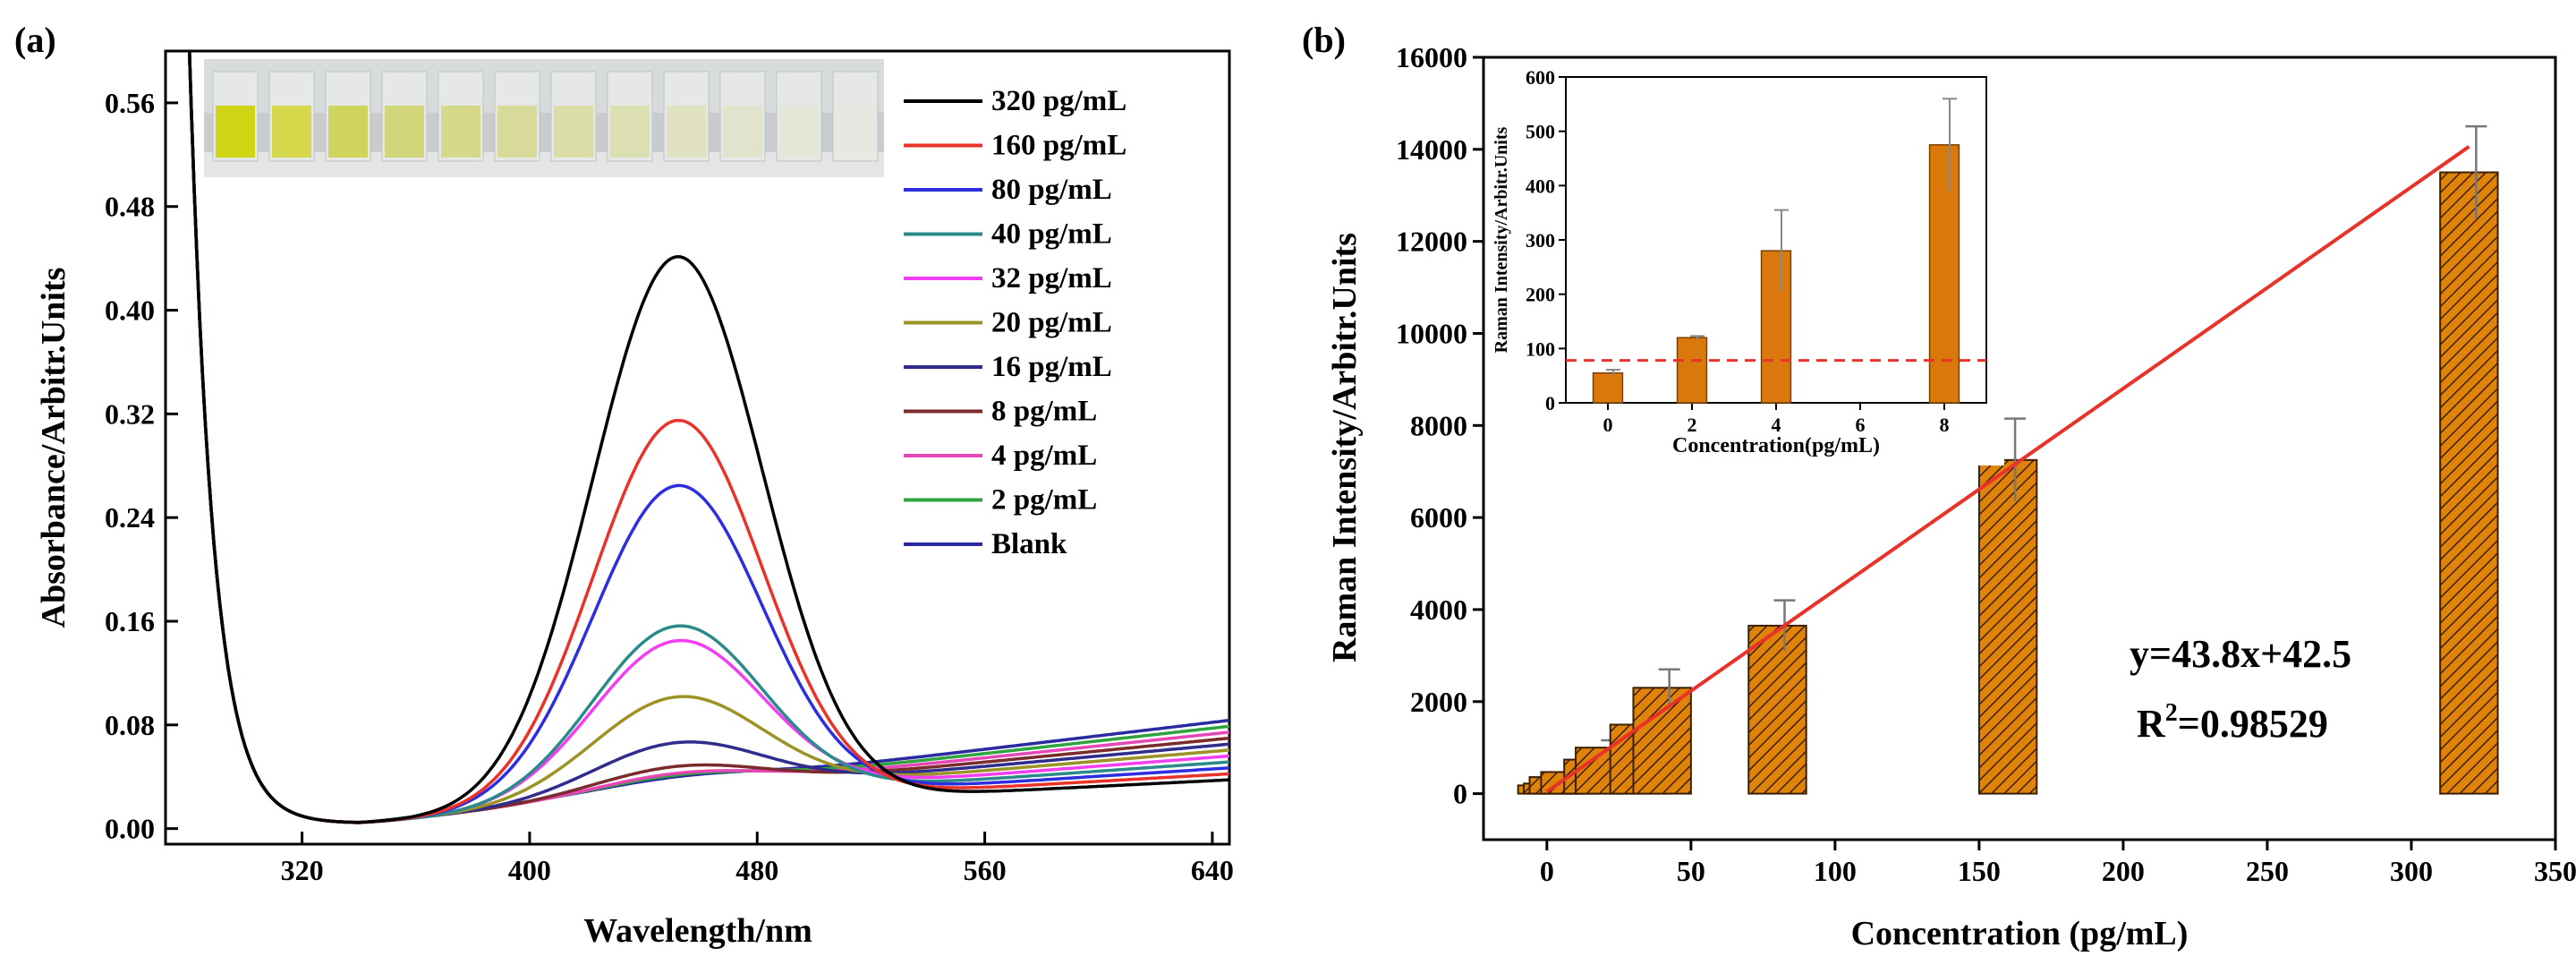 The image size is (2576, 965). I want to click on legend-entry: 16 pg/mL, so click(1051, 367).